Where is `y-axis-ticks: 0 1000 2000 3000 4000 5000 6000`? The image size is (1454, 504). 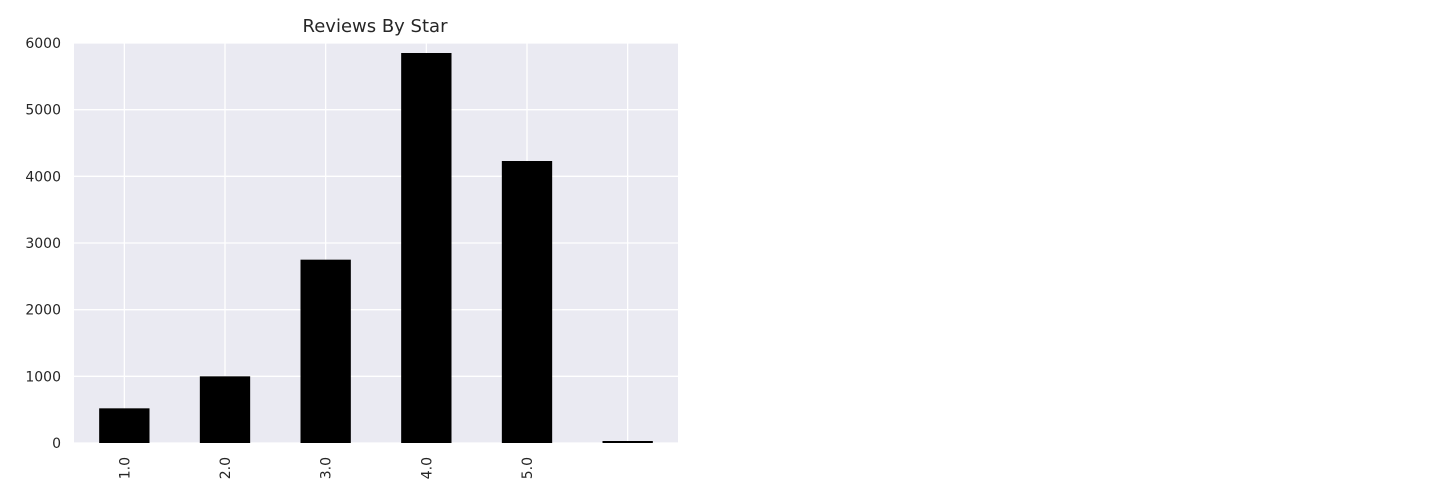
y-axis-ticks: 0 1000 2000 3000 4000 5000 6000 is located at coordinates (43, 244).